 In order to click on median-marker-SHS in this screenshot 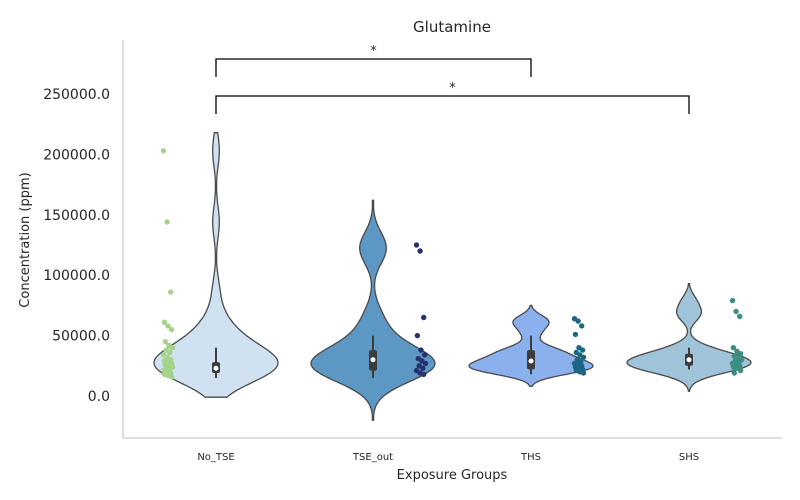, I will do `click(689, 360)`.